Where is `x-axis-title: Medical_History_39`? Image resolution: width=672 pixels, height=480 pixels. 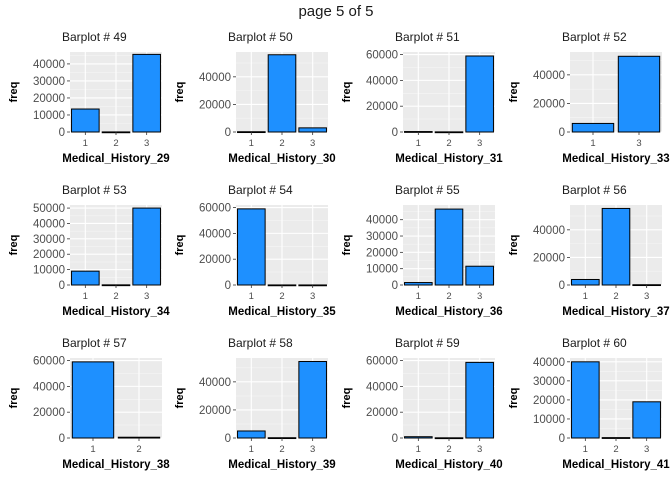 x-axis-title: Medical_History_39 is located at coordinates (281, 465).